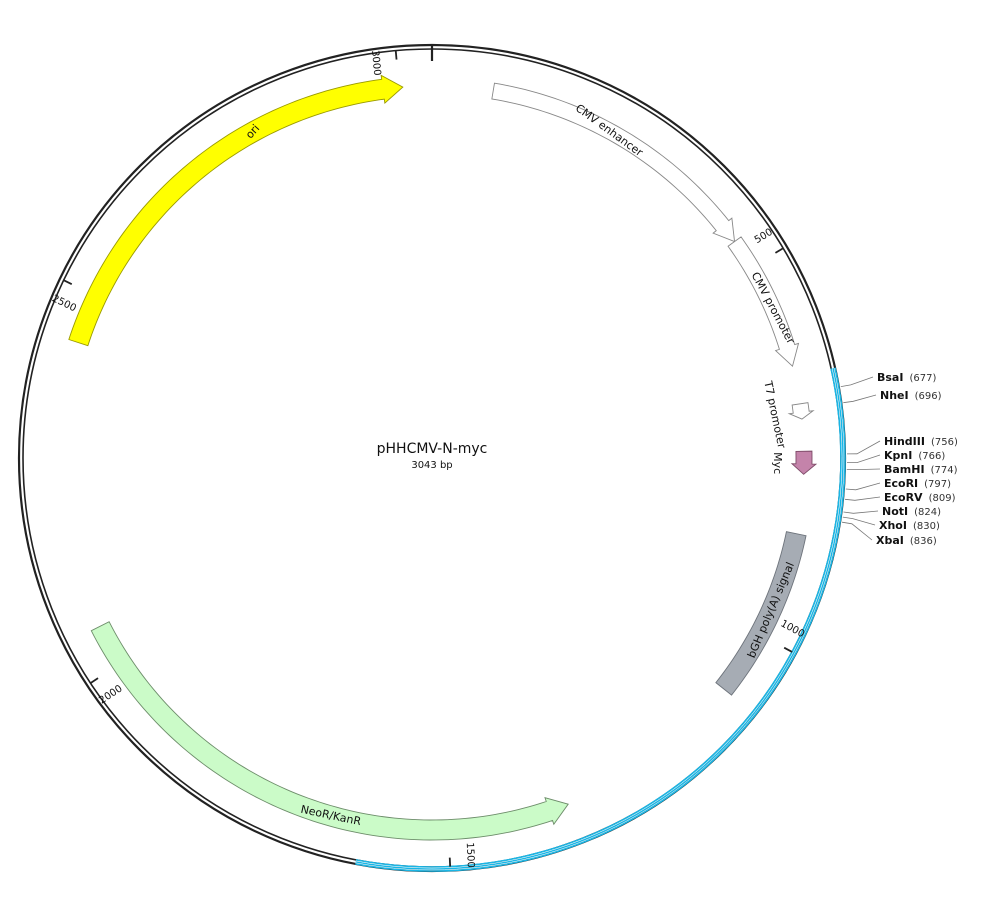 Image resolution: width=985 pixels, height=898 pixels. I want to click on feature-label-cmv-enhancer: CMV enhancer, so click(609, 131).